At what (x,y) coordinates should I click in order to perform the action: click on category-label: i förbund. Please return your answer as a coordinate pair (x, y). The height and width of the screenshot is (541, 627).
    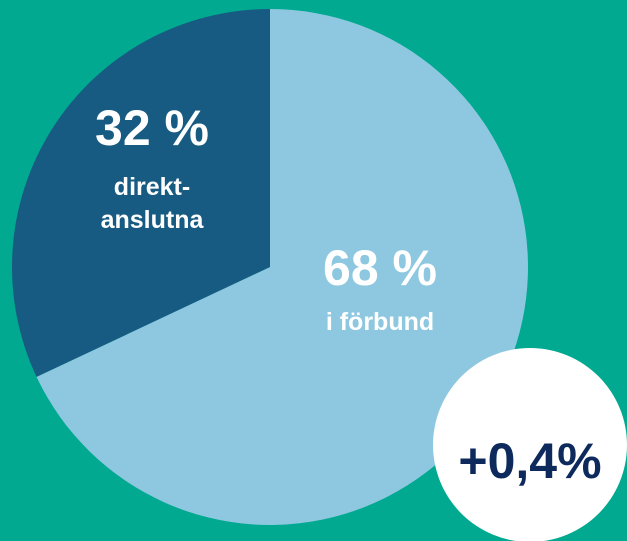
    Looking at the image, I should click on (380, 322).